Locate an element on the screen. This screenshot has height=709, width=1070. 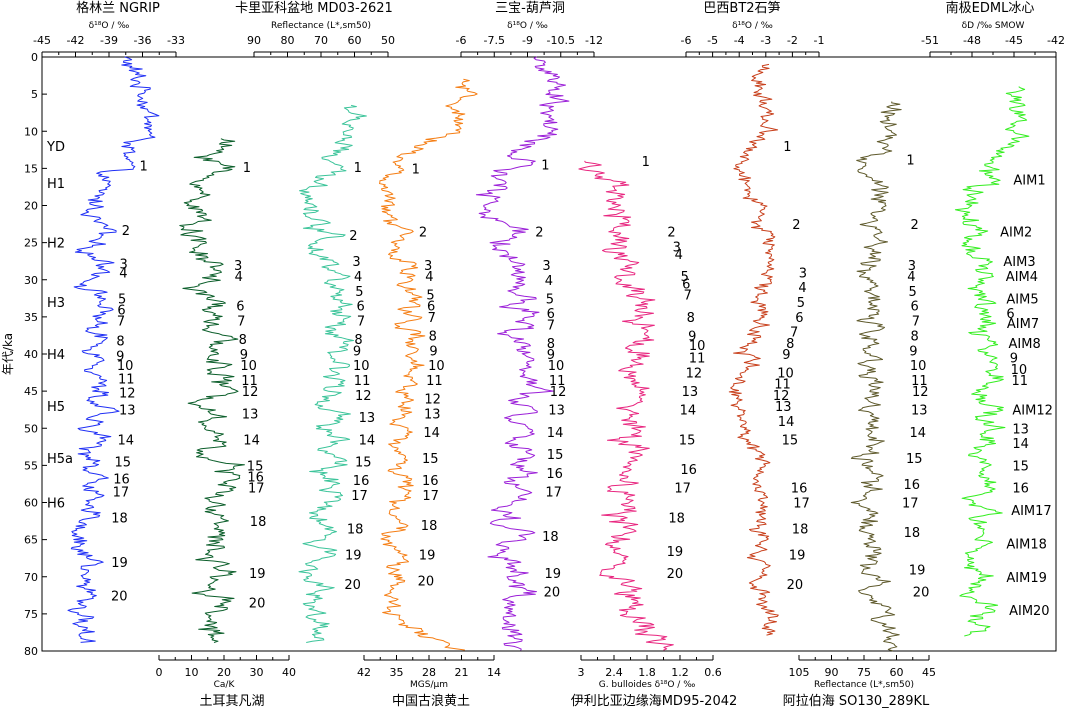
event-label-bt2: 19 is located at coordinates (797, 555).